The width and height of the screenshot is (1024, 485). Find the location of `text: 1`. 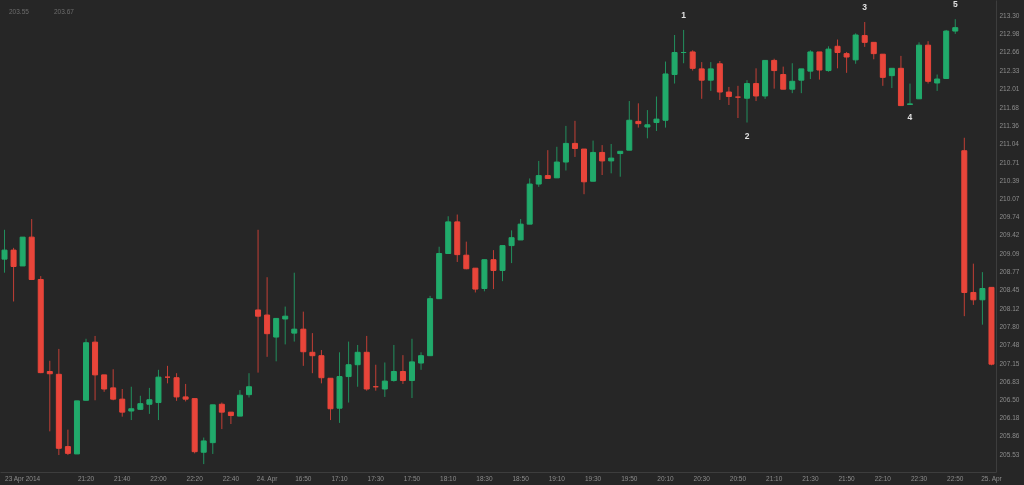

text: 1 is located at coordinates (683, 14).